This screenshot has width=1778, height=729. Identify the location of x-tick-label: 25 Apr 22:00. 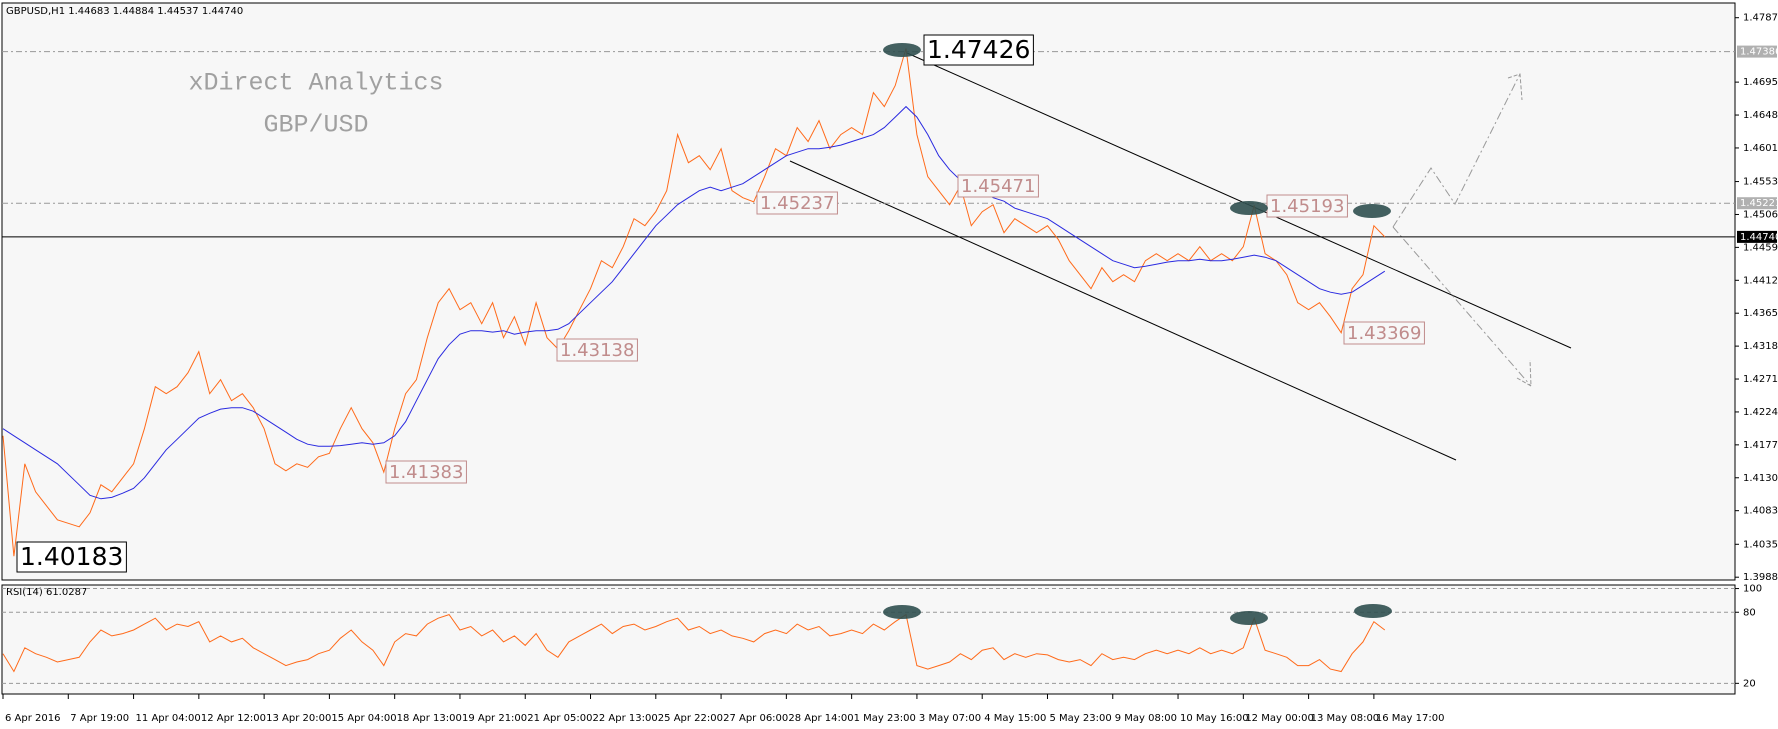
(690, 718).